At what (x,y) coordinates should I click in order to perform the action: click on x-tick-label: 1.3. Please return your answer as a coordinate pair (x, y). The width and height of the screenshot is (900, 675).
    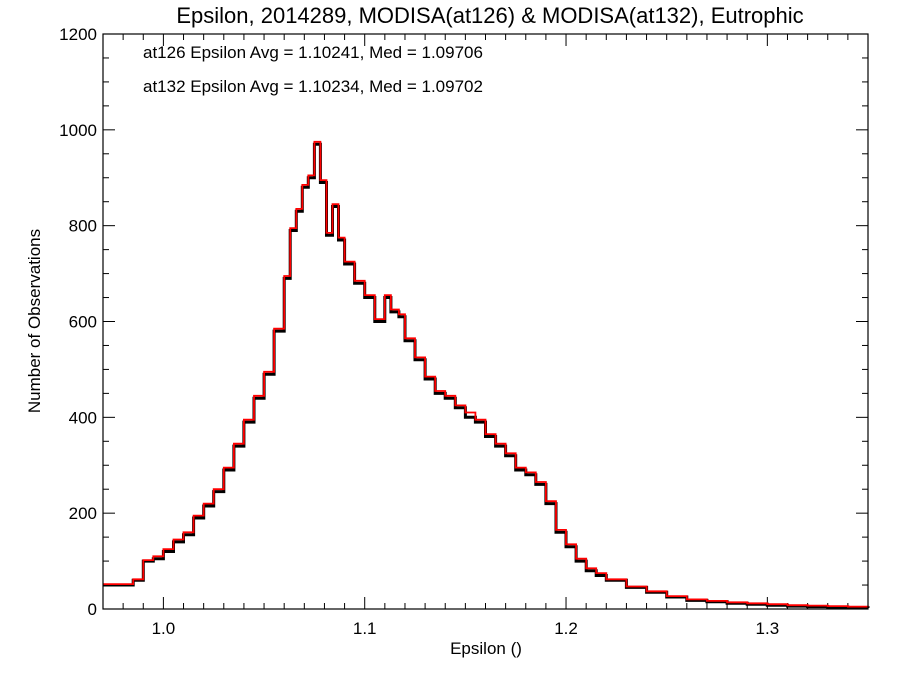
    Looking at the image, I should click on (768, 628).